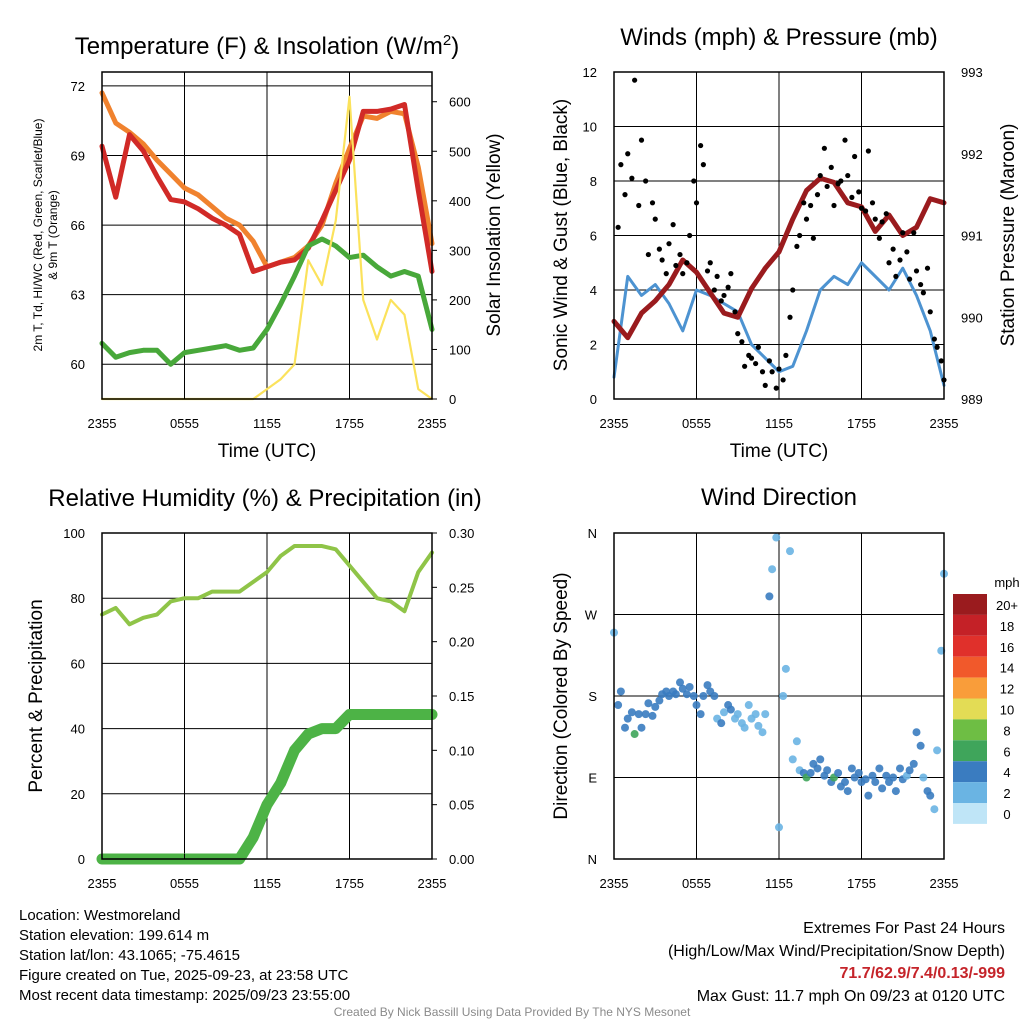 The height and width of the screenshot is (1024, 1024). What do you see at coordinates (561, 235) in the screenshot?
I see `winds-ylabel: Sonic Wind & Gust (Blue, Black)` at bounding box center [561, 235].